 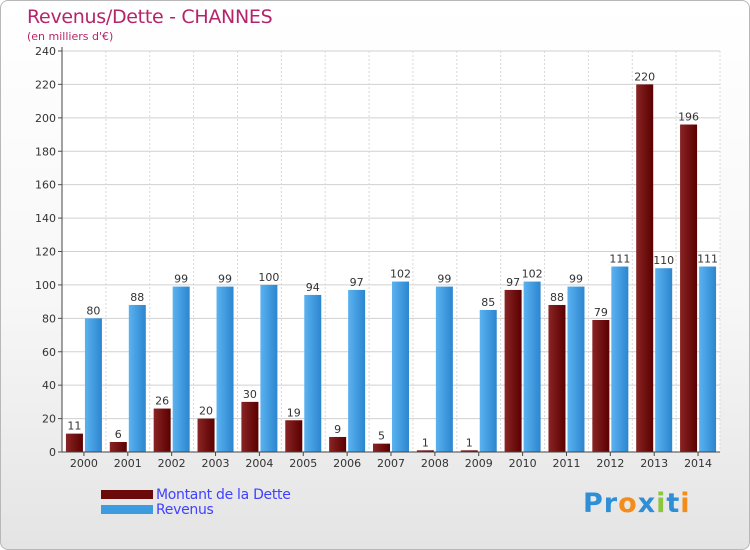 What do you see at coordinates (137, 297) in the screenshot?
I see `data-label-revenus: 88` at bounding box center [137, 297].